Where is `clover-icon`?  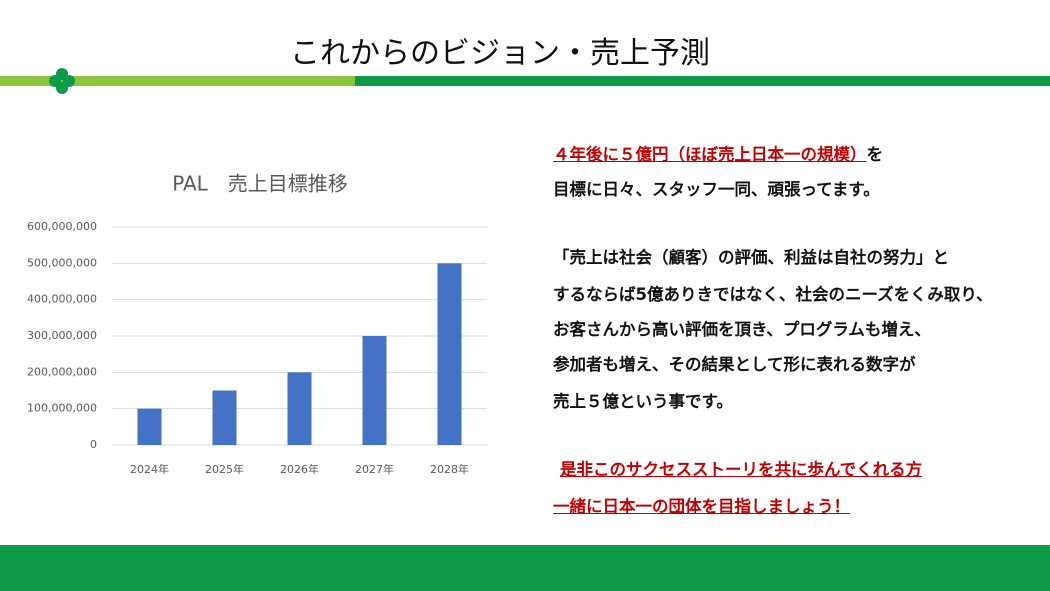 clover-icon is located at coordinates (62, 81).